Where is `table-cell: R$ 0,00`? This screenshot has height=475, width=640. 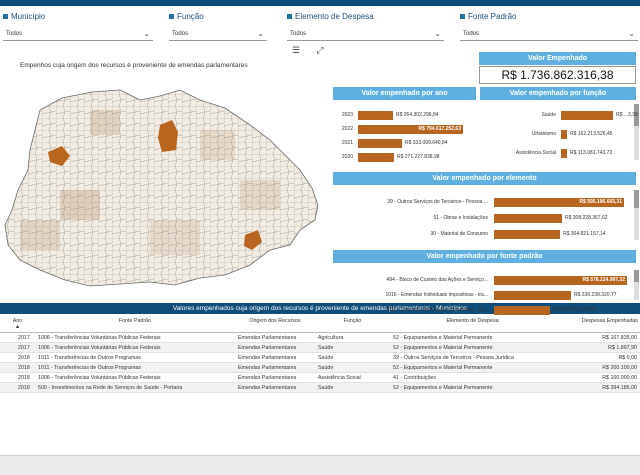
table-cell: R$ 0,00 is located at coordinates (597, 357).